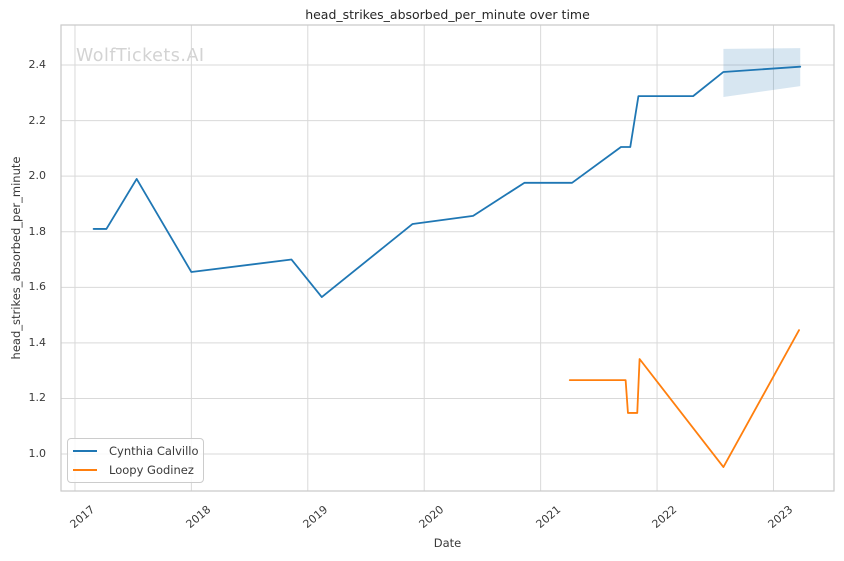  Describe the element at coordinates (37, 342) in the screenshot. I see `y-tick-label: 1.4` at that location.